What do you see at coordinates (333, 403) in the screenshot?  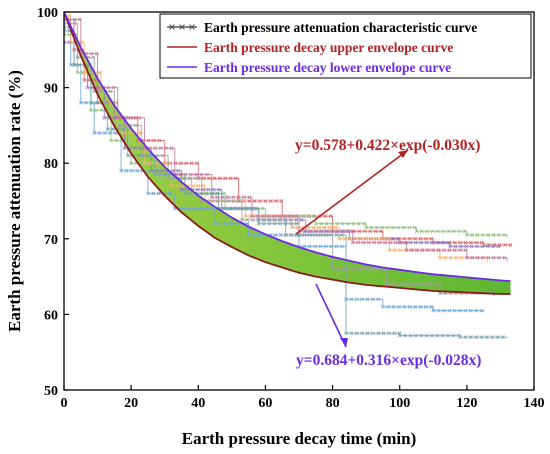 I see `x-tick-label: 80` at bounding box center [333, 403].